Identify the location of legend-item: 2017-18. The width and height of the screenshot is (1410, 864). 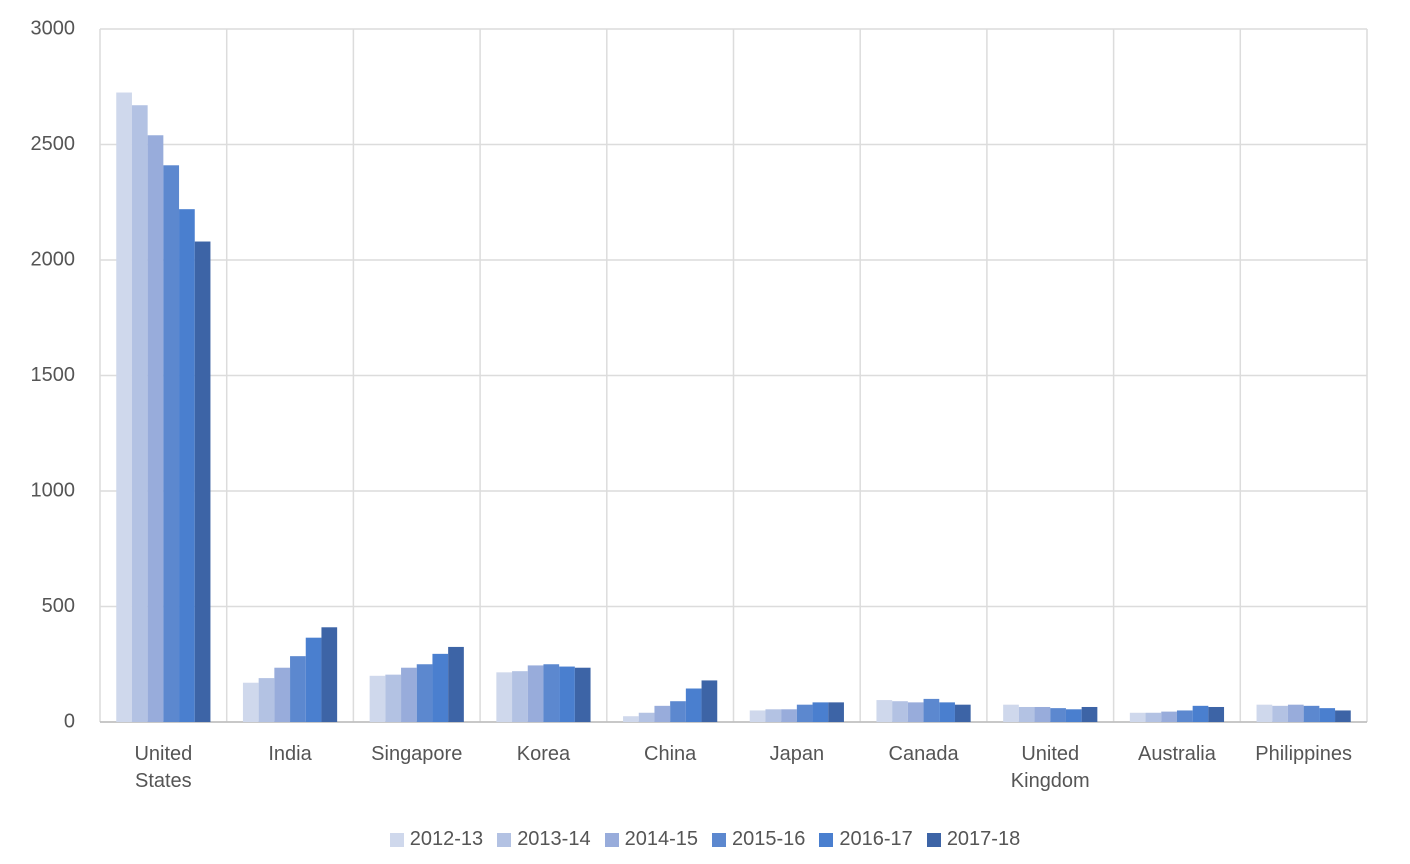
(973, 839).